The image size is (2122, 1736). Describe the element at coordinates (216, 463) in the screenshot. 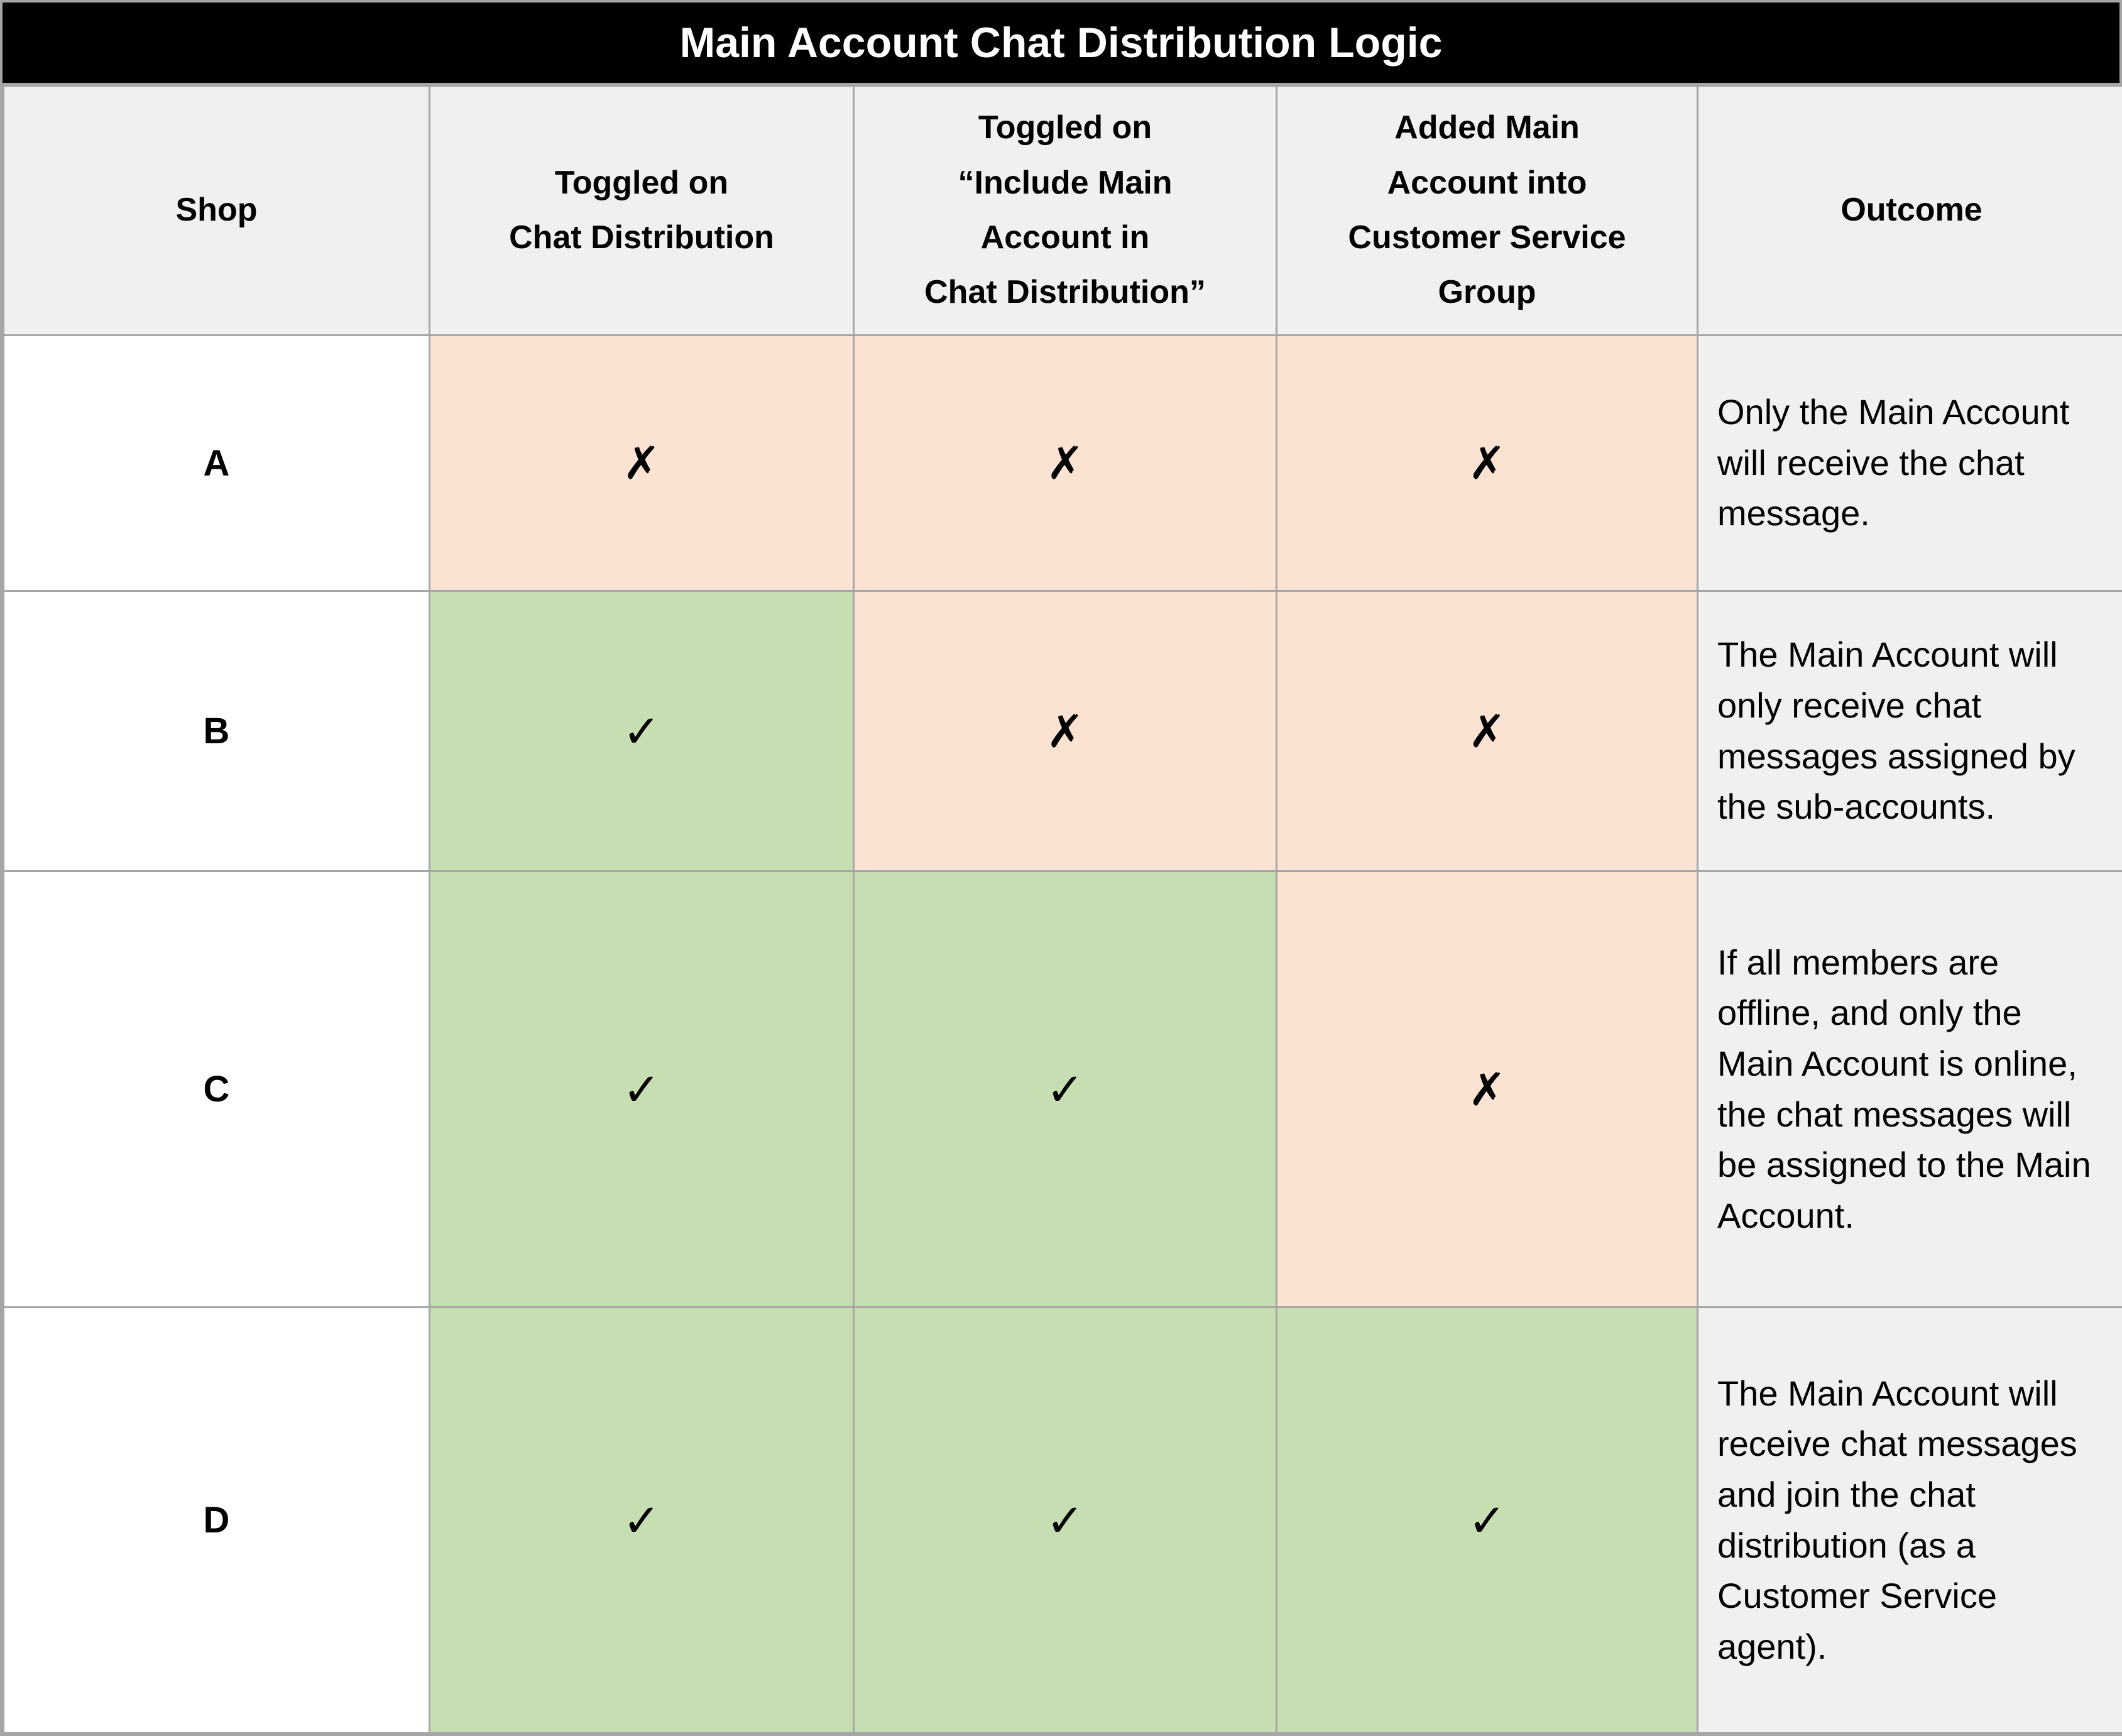

I see `shop-cell: A` at that location.